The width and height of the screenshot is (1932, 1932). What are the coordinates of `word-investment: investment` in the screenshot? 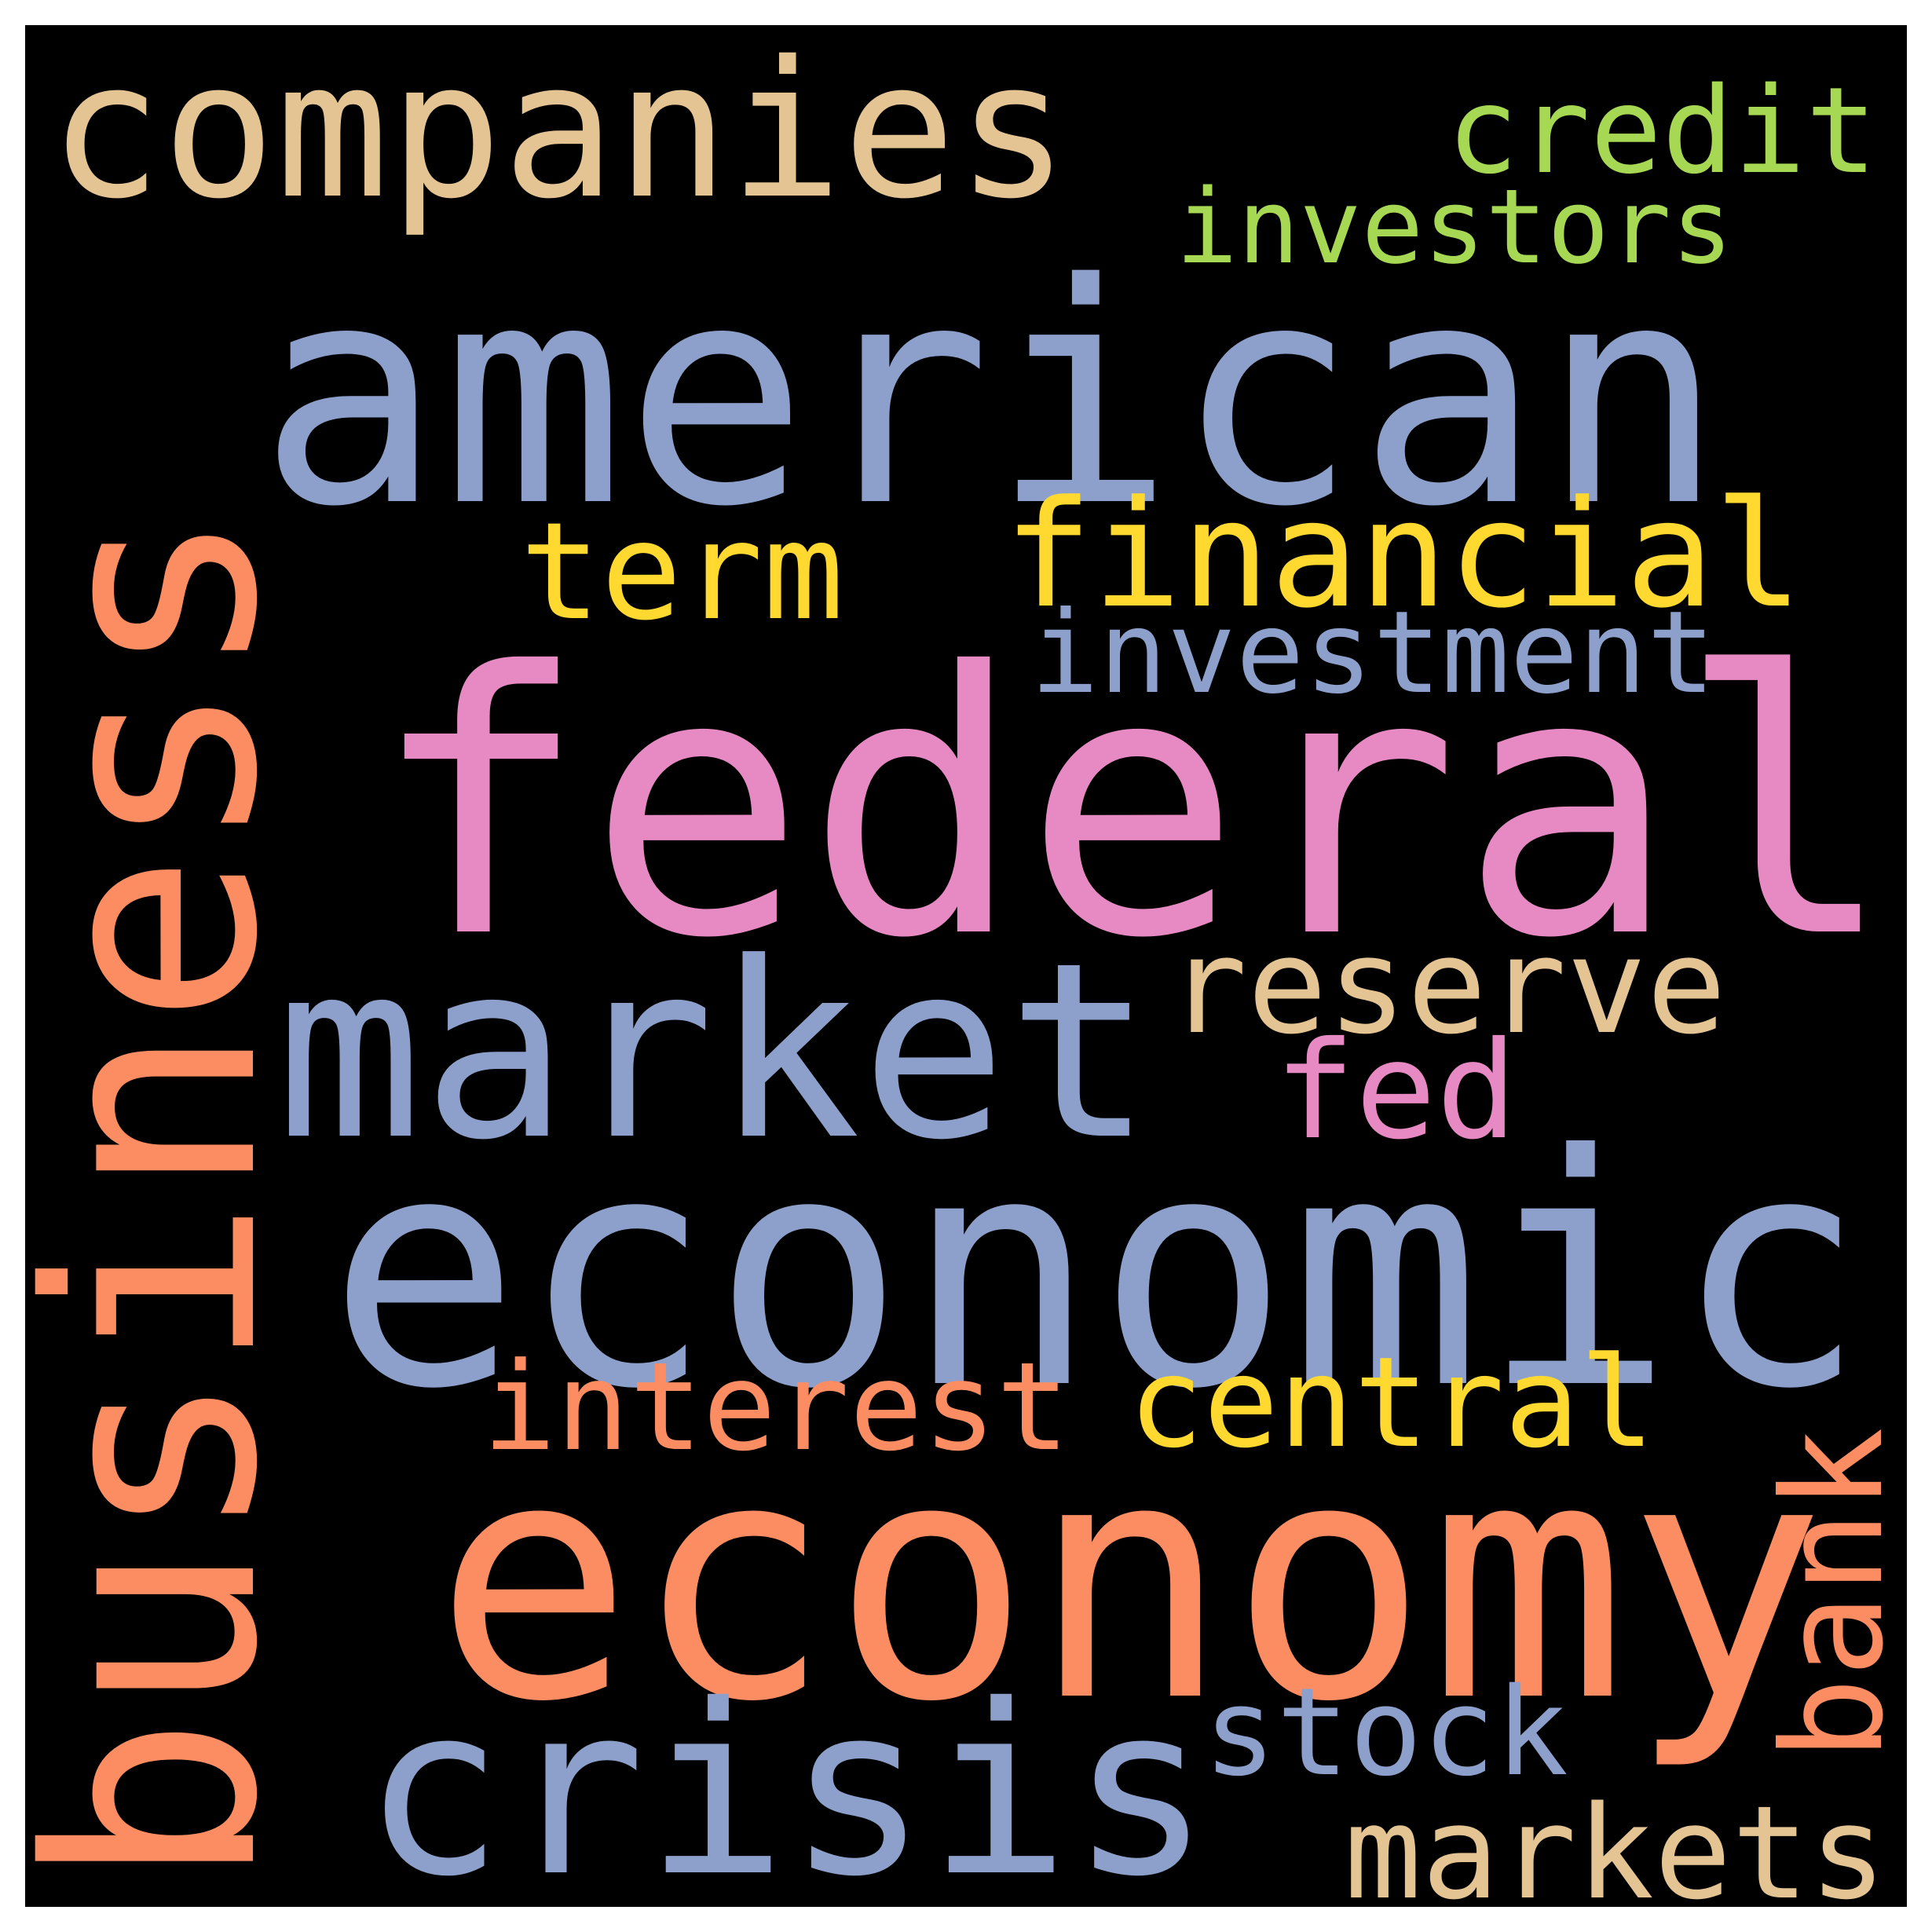 It's located at (1373, 653).